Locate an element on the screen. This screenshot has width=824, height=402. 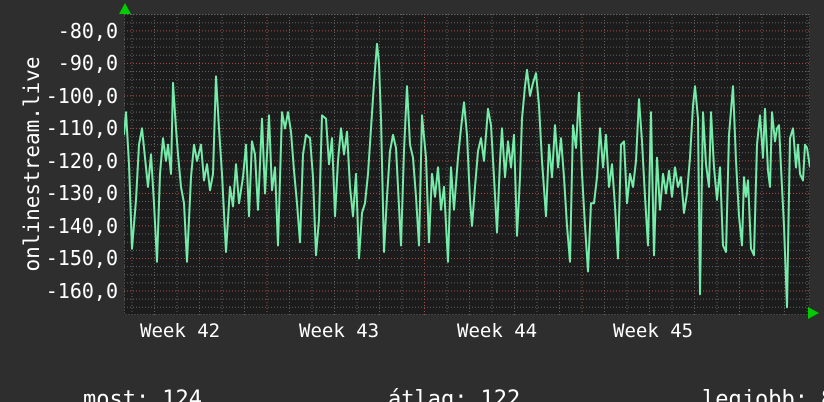
x-axis-arrow-icon is located at coordinates (813, 313).